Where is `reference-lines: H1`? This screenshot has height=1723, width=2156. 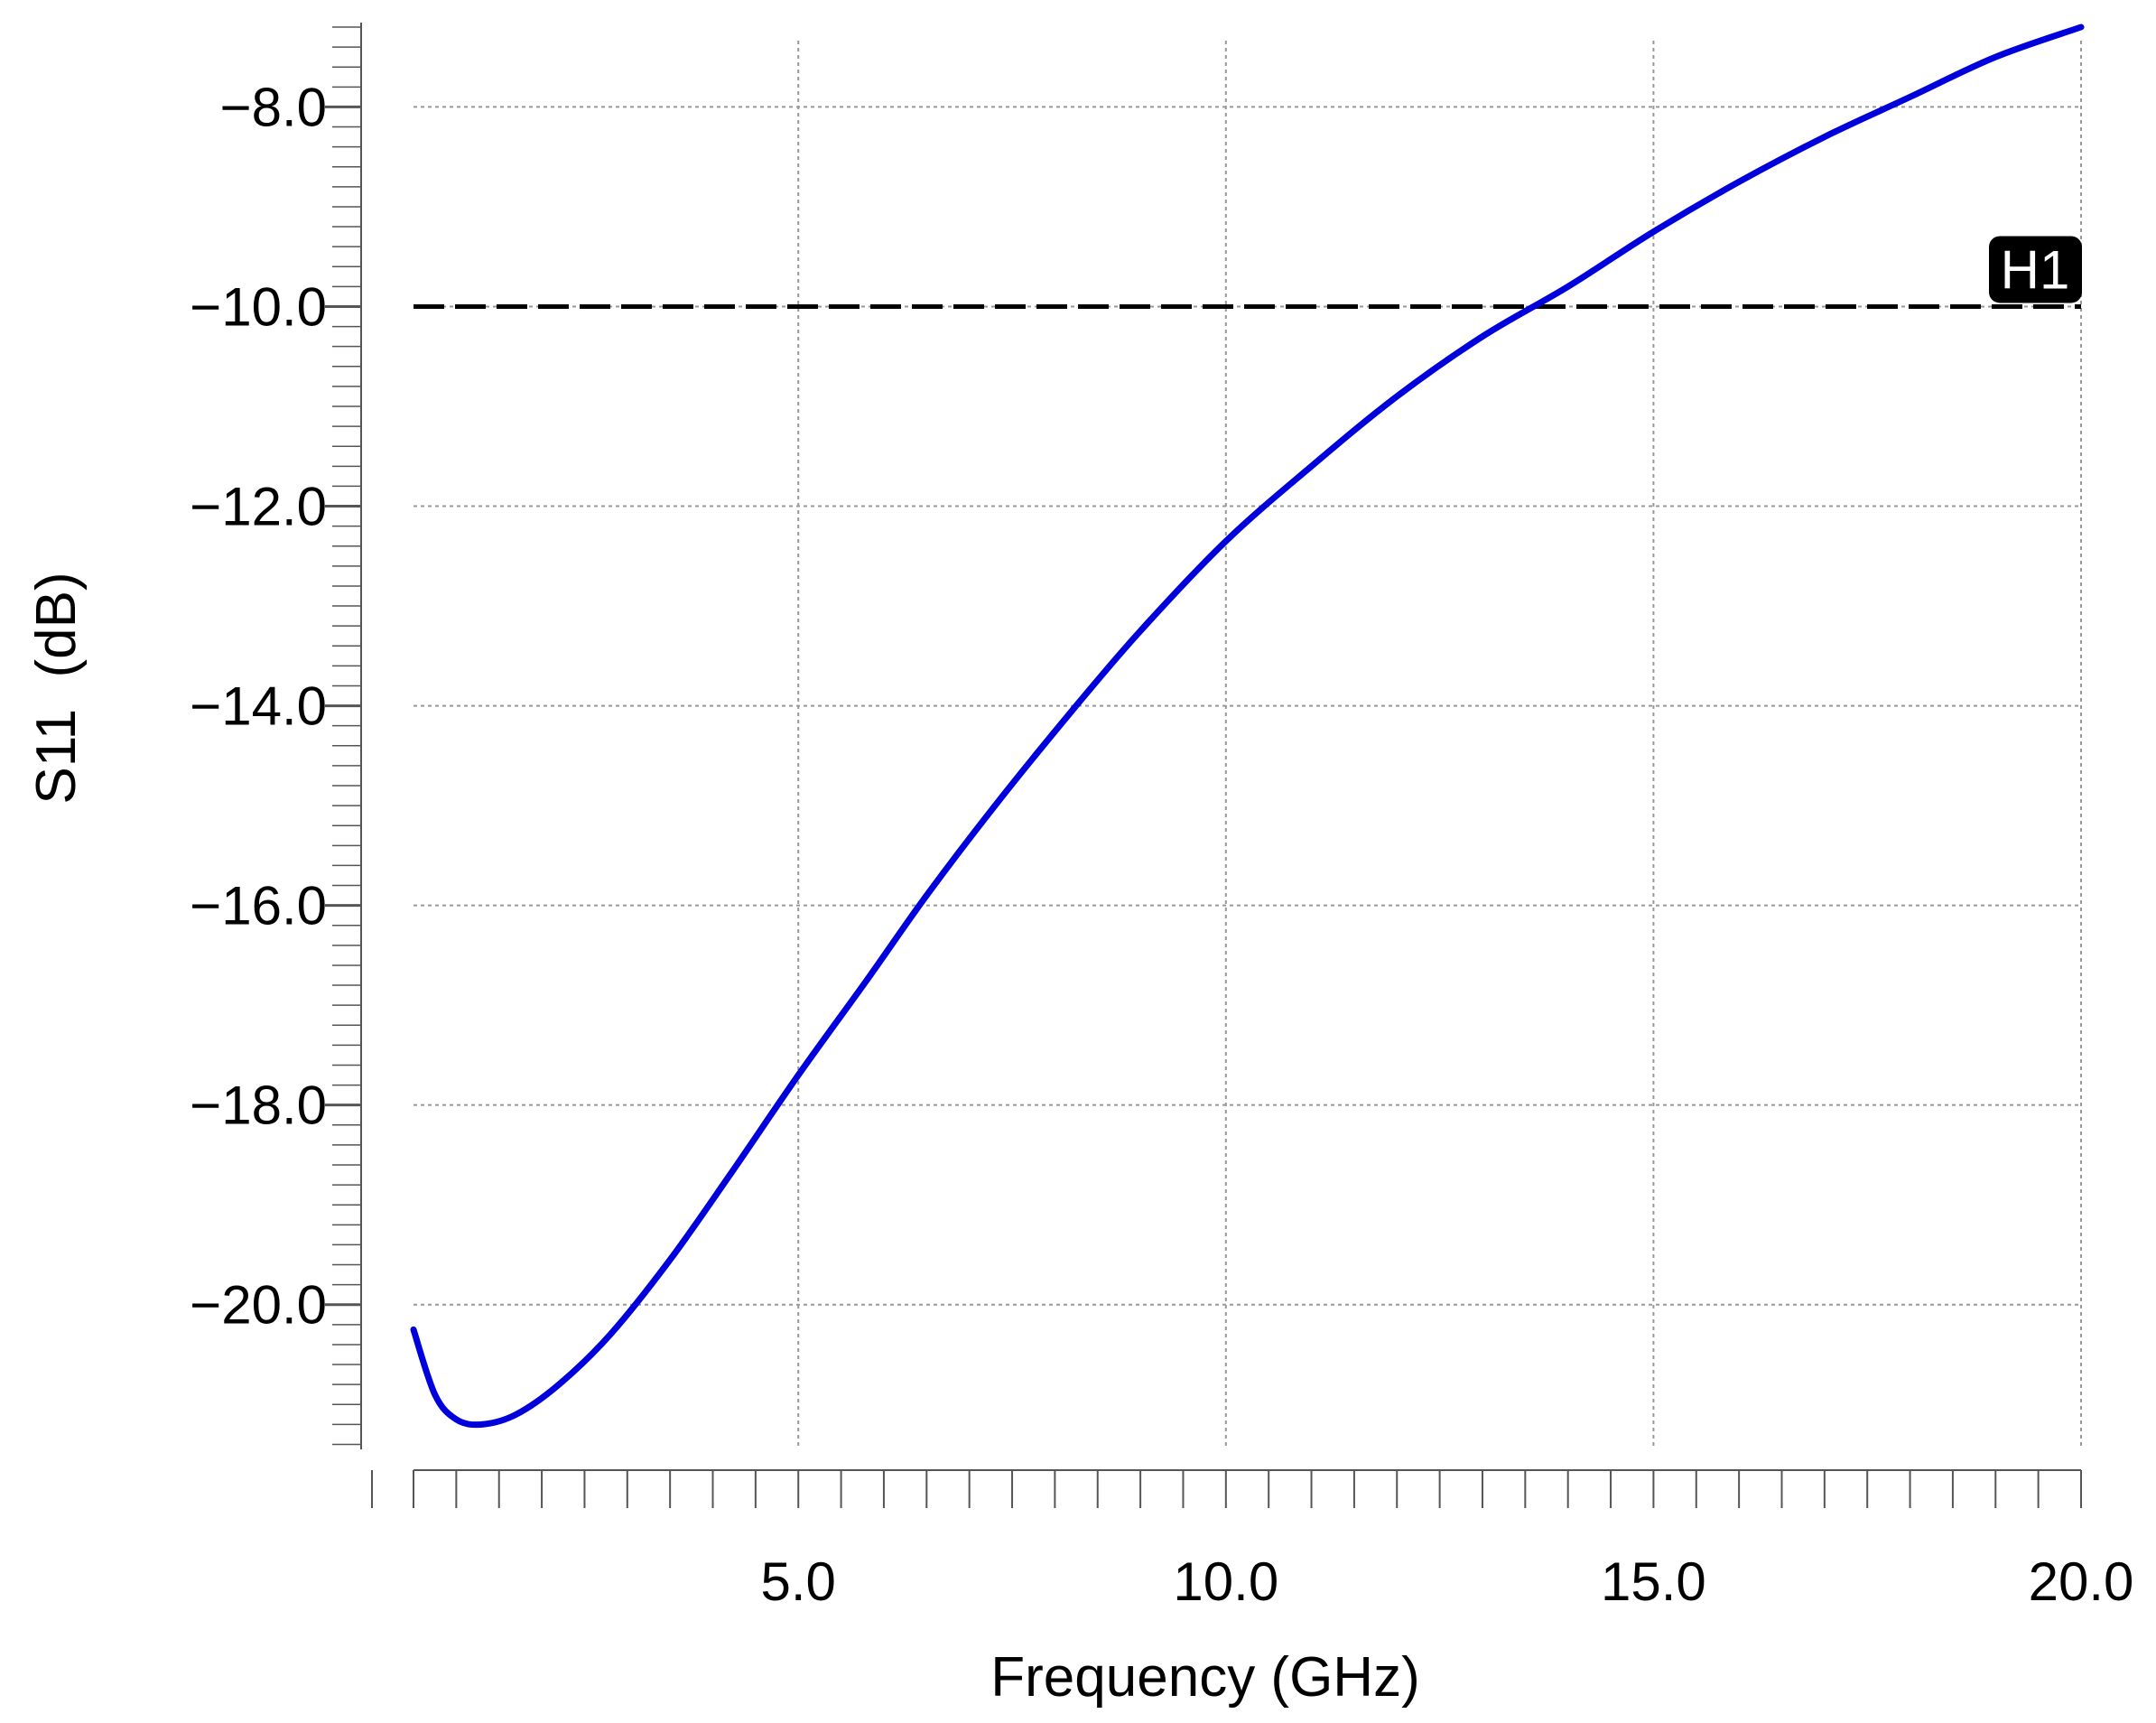
reference-lines: H1 is located at coordinates (1248, 272).